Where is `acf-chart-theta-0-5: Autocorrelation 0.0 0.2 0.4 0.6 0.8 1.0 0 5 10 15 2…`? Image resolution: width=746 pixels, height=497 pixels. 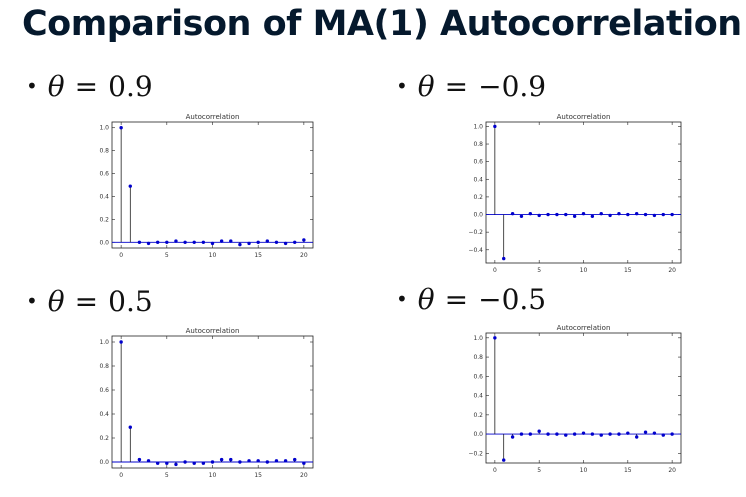
acf-chart-theta-0-5: Autocorrelation 0.0 0.2 0.4 0.6 0.8 1.0 0 5 10 15 2… is located at coordinates (201, 404).